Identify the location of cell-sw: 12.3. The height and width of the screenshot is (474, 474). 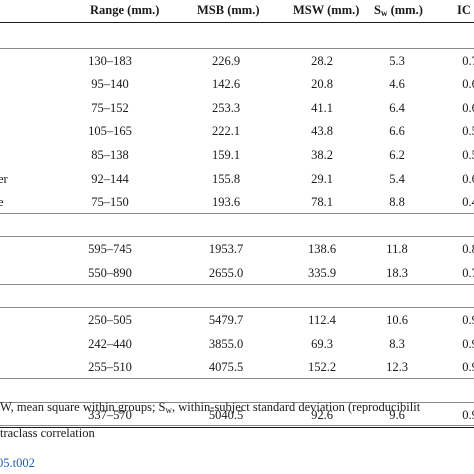
(397, 367).